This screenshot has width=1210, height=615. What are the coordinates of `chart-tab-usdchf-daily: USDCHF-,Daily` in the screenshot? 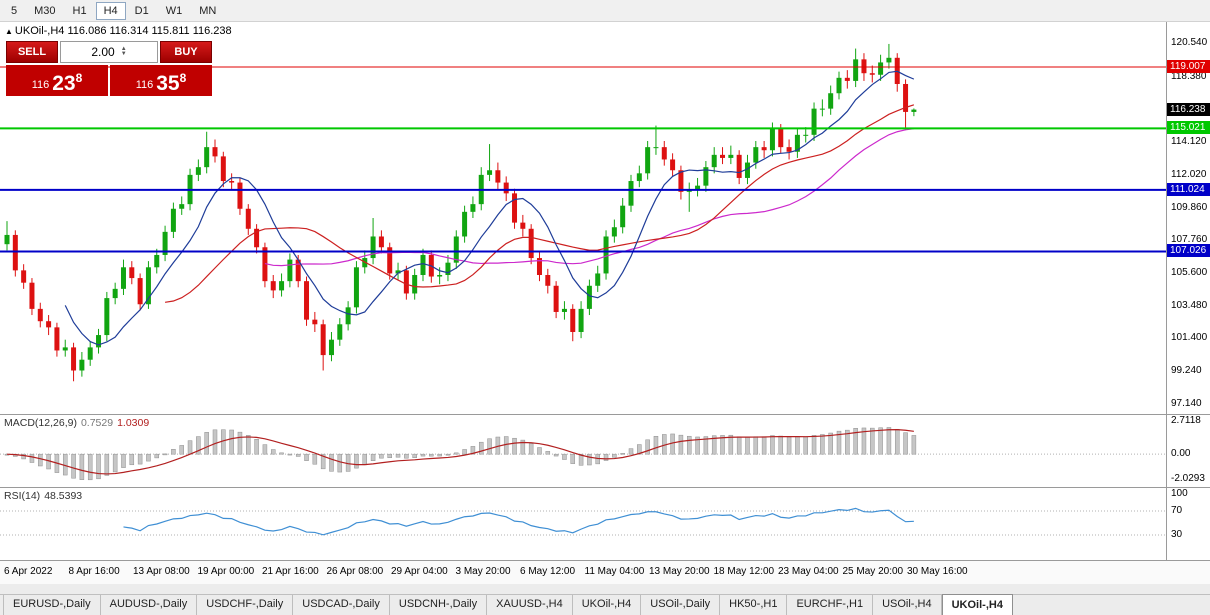 It's located at (245, 605).